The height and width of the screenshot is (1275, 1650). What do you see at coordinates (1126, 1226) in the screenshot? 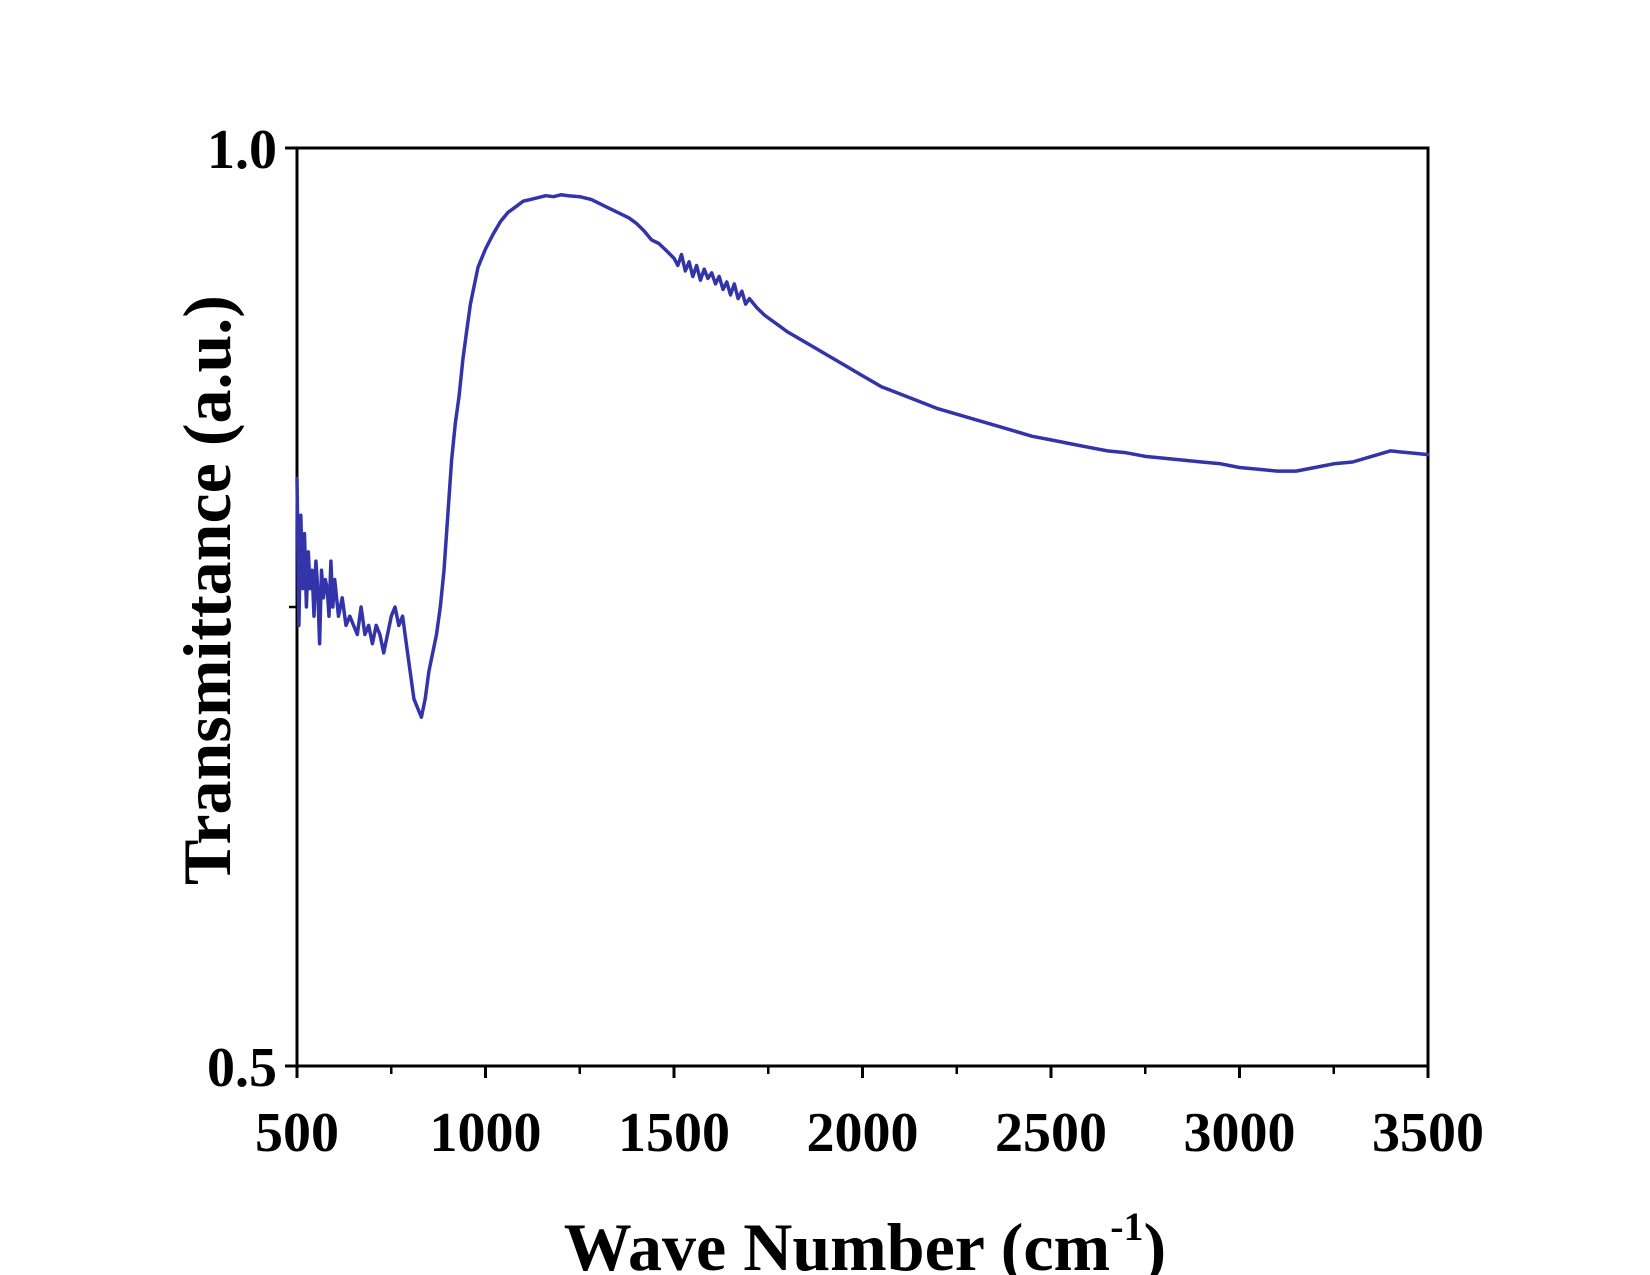
I see `x-axis-title-sup: -1` at bounding box center [1126, 1226].